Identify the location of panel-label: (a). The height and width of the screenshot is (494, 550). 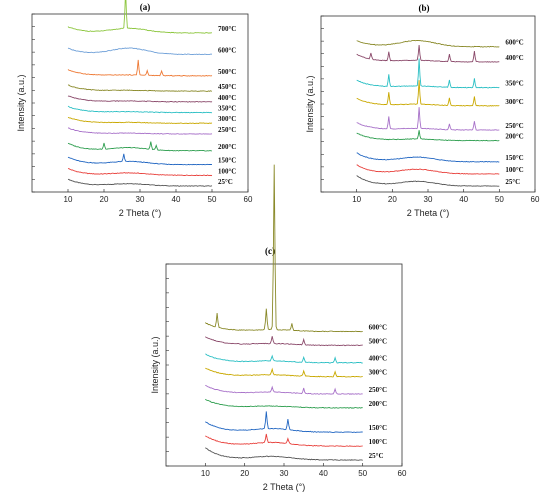
(145, 7).